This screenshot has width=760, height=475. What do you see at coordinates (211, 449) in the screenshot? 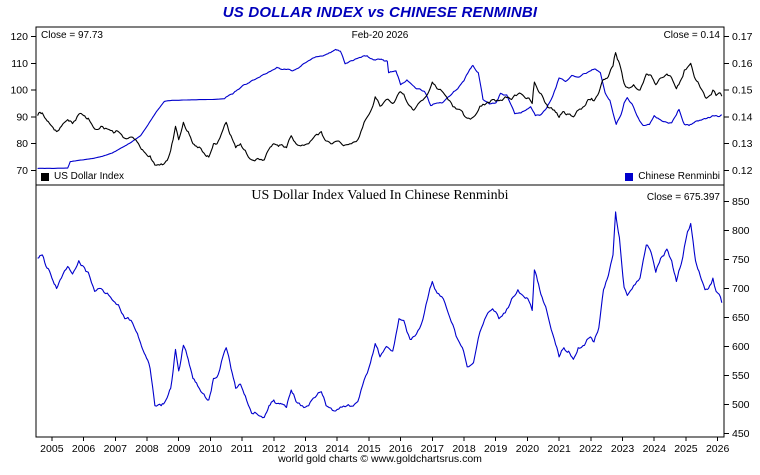
I see `x-tick-label: 2010` at bounding box center [211, 449].